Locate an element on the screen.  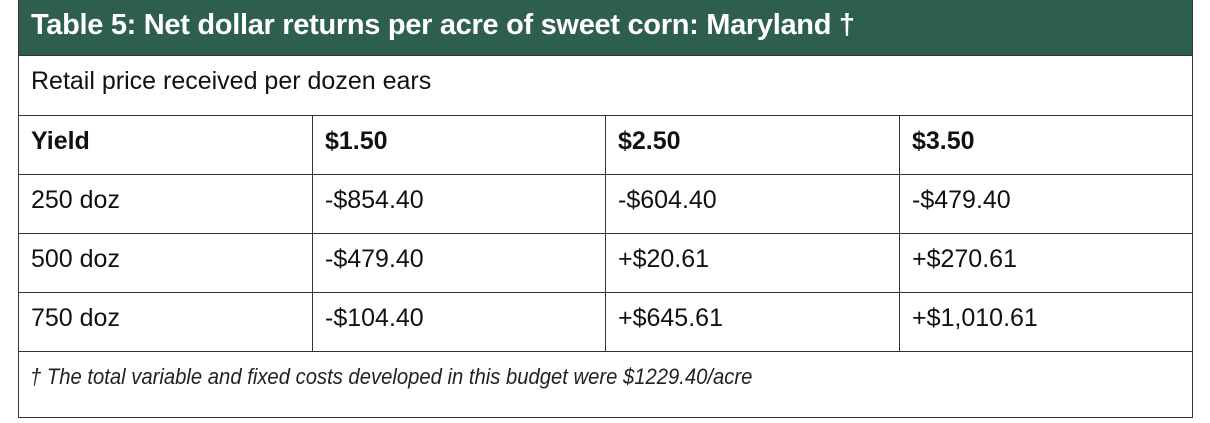
table-row: 750 doz -$104.40 +$645.61 +$1,010.61 is located at coordinates (605, 322).